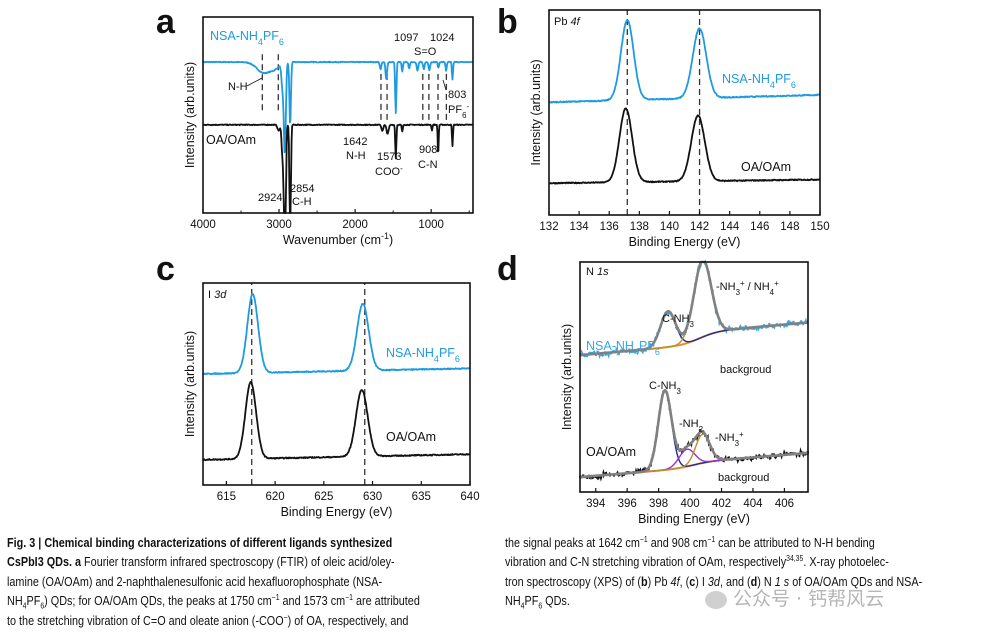  Describe the element at coordinates (166, 22) in the screenshot. I see `panel-label-a: a` at that location.